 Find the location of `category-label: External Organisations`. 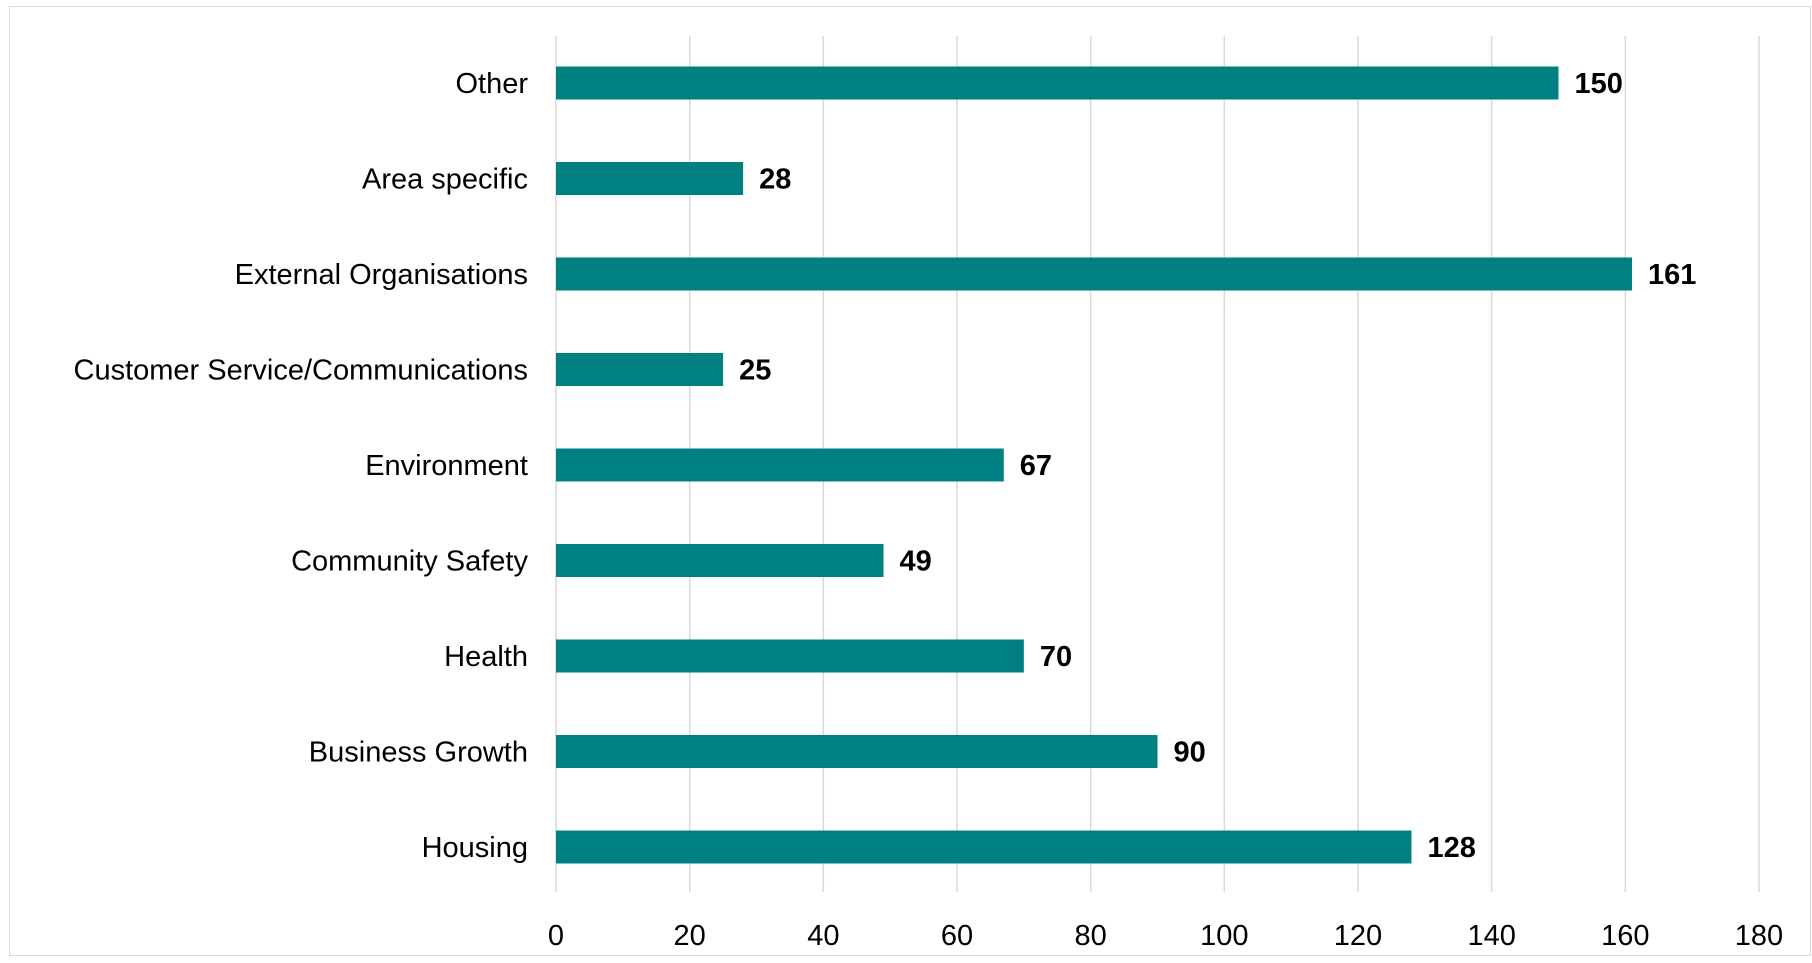

category-label: External Organisations is located at coordinates (381, 275).